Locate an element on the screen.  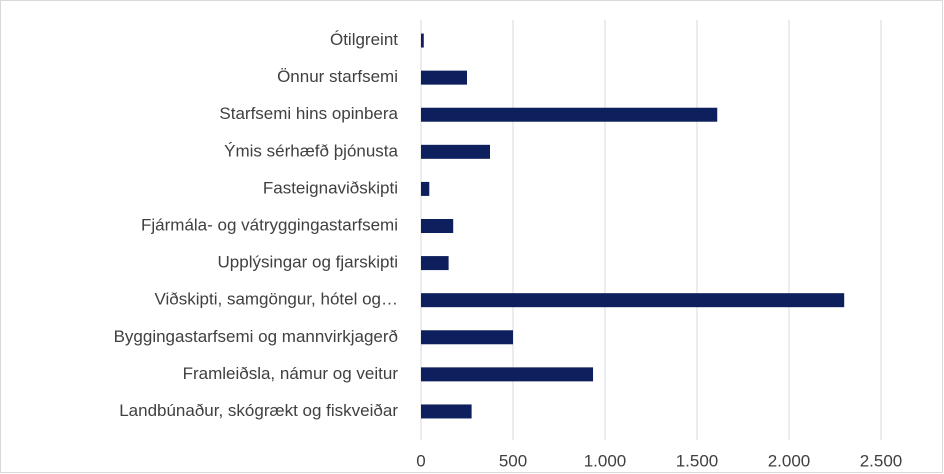
x-tick-label: 2.500 is located at coordinates (881, 460).